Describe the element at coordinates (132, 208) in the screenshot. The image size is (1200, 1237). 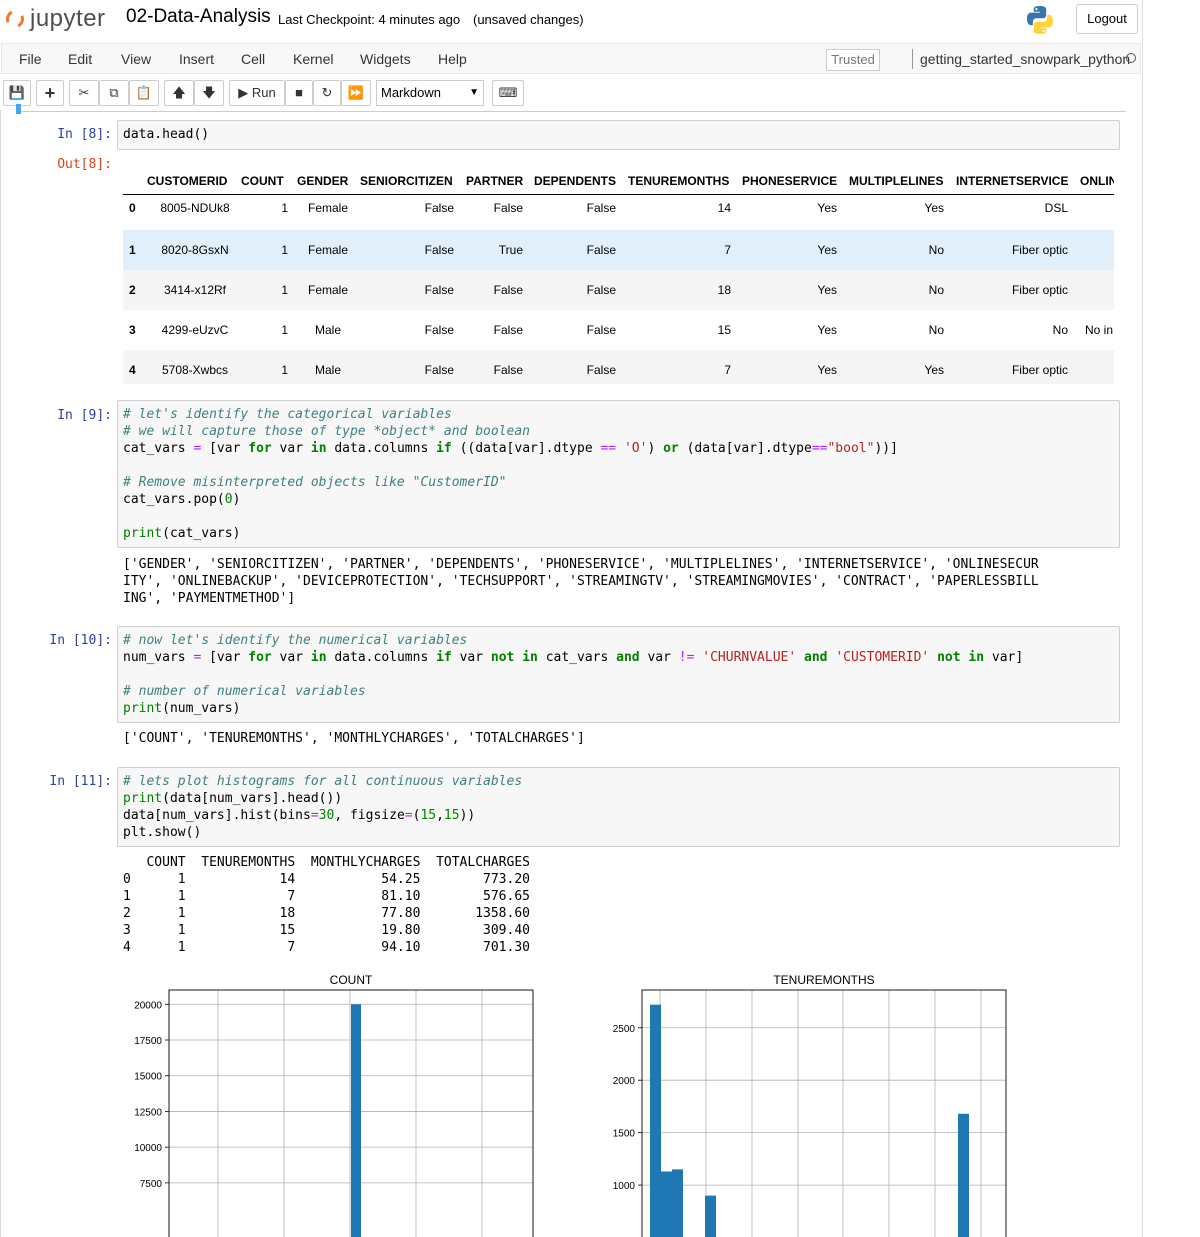
I see `row-index: 0` at that location.